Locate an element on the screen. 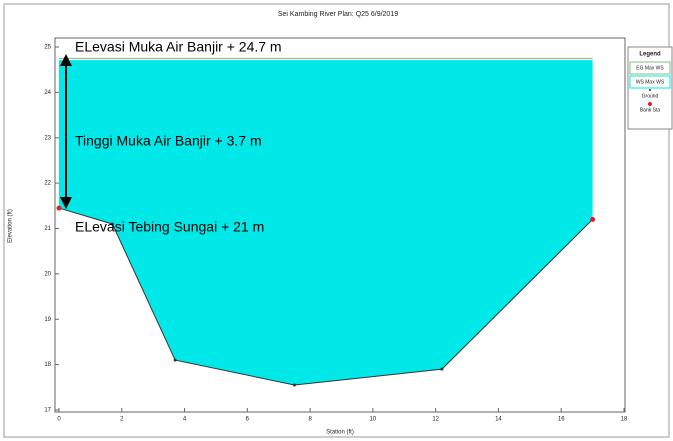 This screenshot has width=673, height=441. annotation: Tinggi Muka Air Banjir + 3.7 m is located at coordinates (168, 141).